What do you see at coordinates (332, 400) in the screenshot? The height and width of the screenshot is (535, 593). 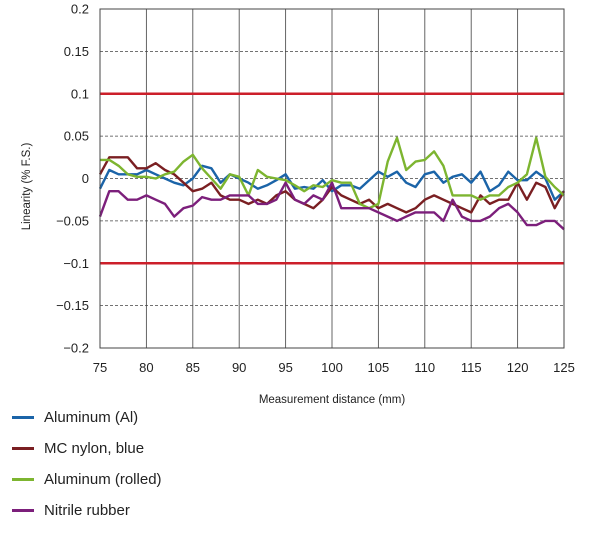 I see `x-axis-label: Measurement distance (mm)` at bounding box center [332, 400].